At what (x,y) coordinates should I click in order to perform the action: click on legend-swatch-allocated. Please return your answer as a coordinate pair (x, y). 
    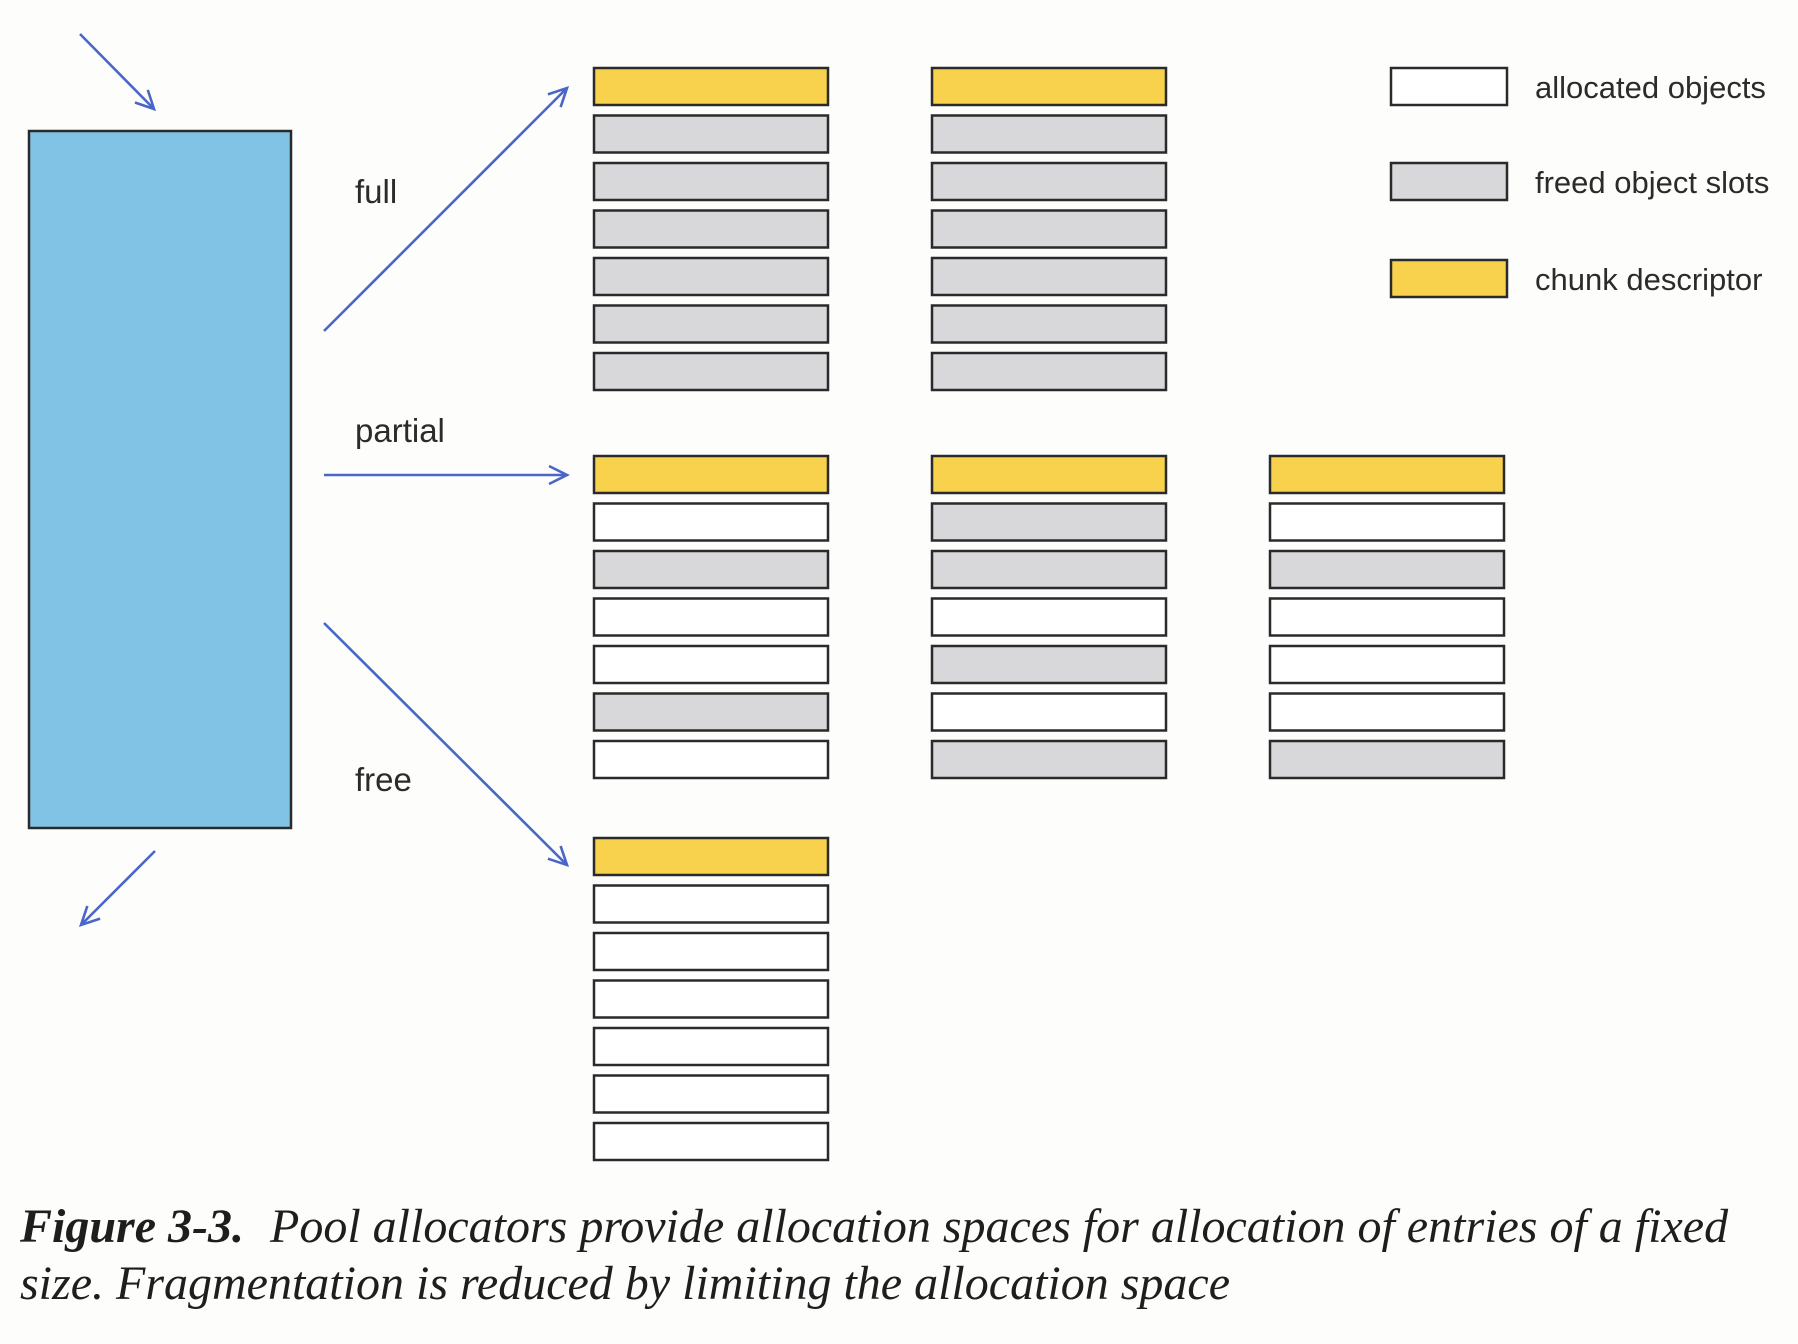
    Looking at the image, I should click on (1449, 86).